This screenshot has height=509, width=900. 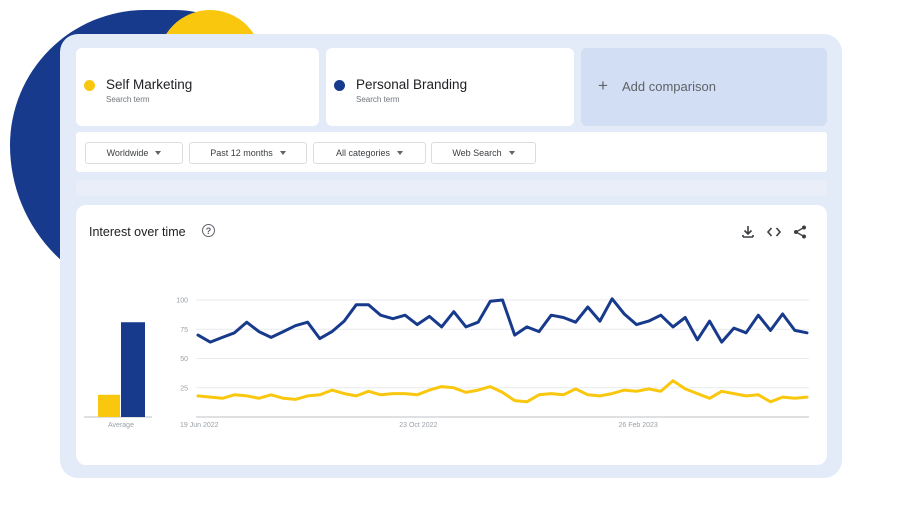 What do you see at coordinates (199, 425) in the screenshot?
I see `x-tick-label: 19 Jun 2022` at bounding box center [199, 425].